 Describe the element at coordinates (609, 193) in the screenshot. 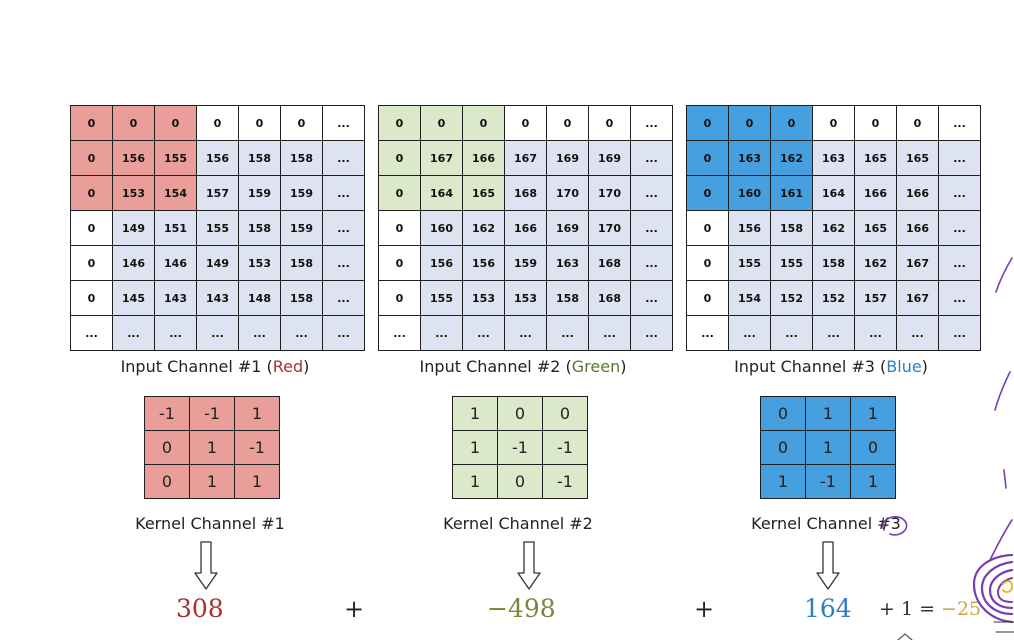

I see `input-cell: 170` at that location.